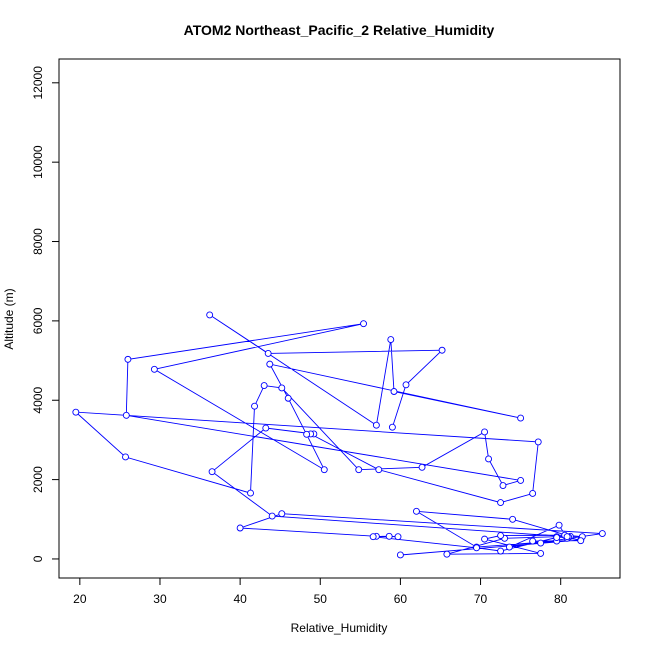  What do you see at coordinates (38, 162) in the screenshot?
I see `y-tick-label: 10000` at bounding box center [38, 162].